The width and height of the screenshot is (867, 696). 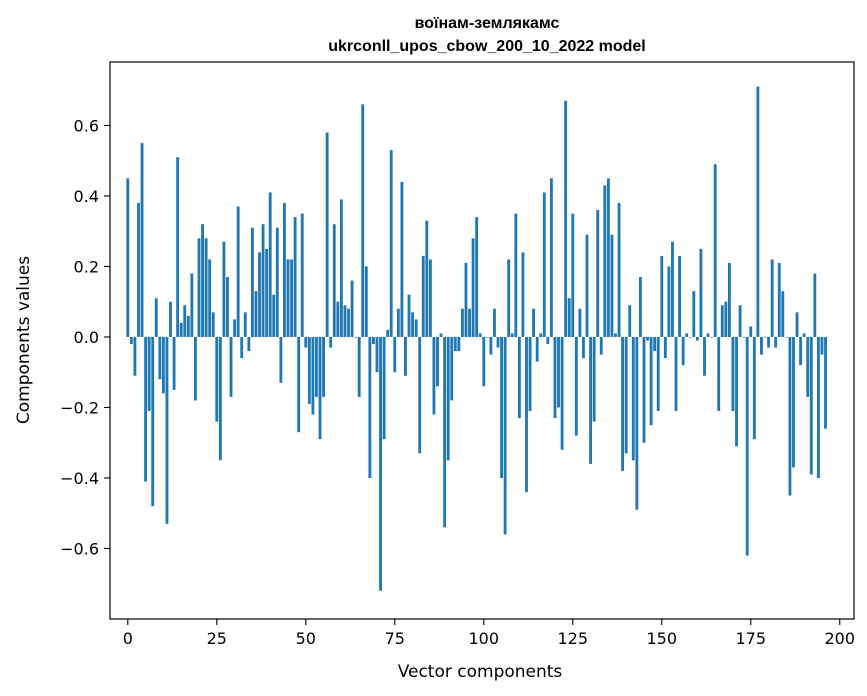 What do you see at coordinates (217, 638) in the screenshot?
I see `x-tick-label: 25` at bounding box center [217, 638].